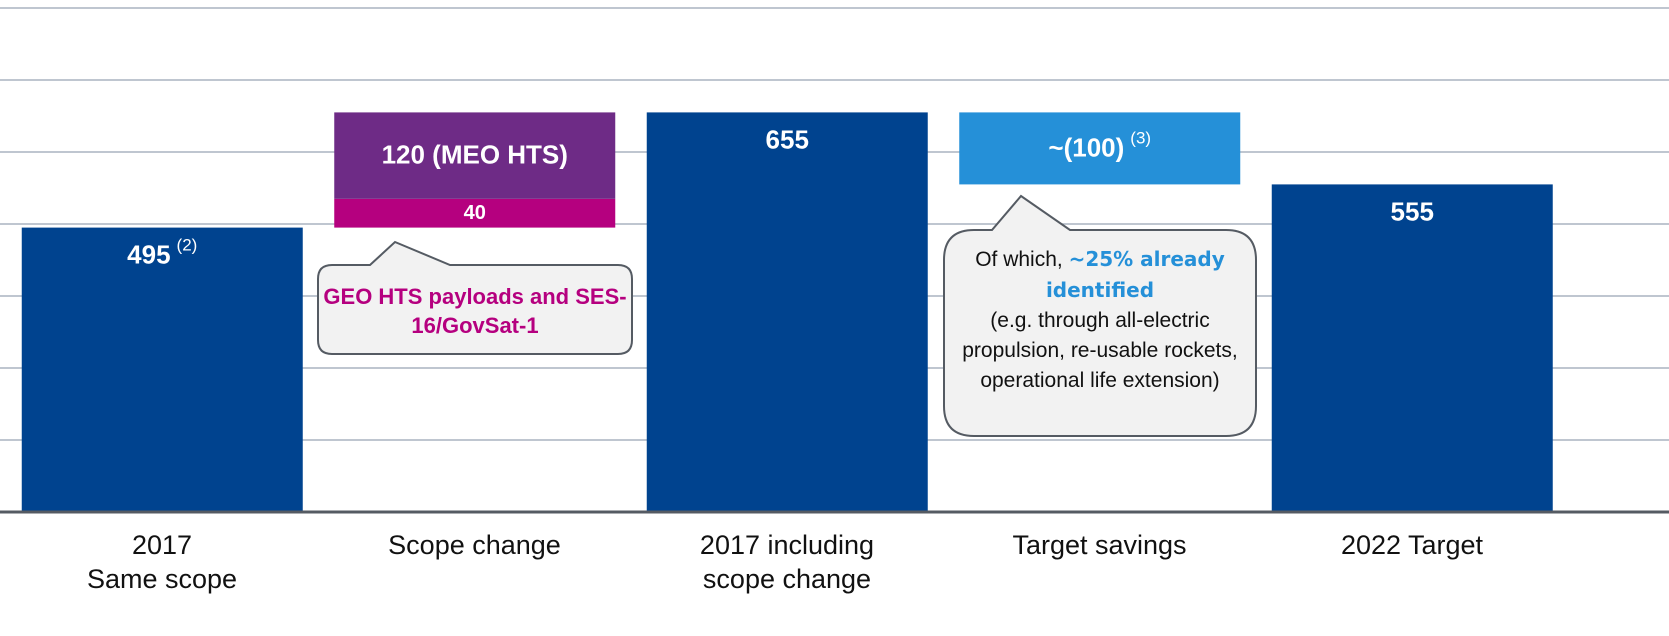 The height and width of the screenshot is (636, 1669). I want to click on x-tick-label: Target savings, so click(1099, 545).